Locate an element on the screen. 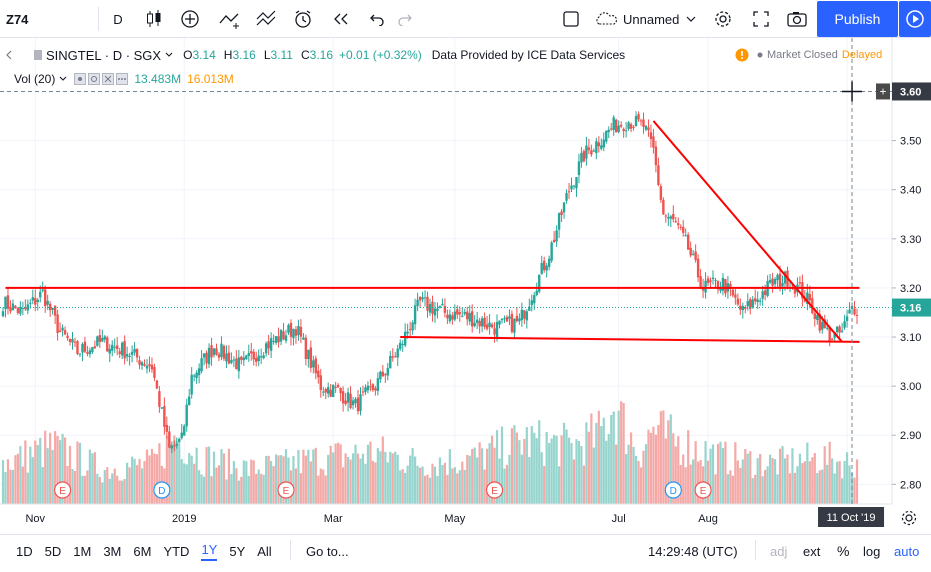  eye-icon is located at coordinates (80, 79).